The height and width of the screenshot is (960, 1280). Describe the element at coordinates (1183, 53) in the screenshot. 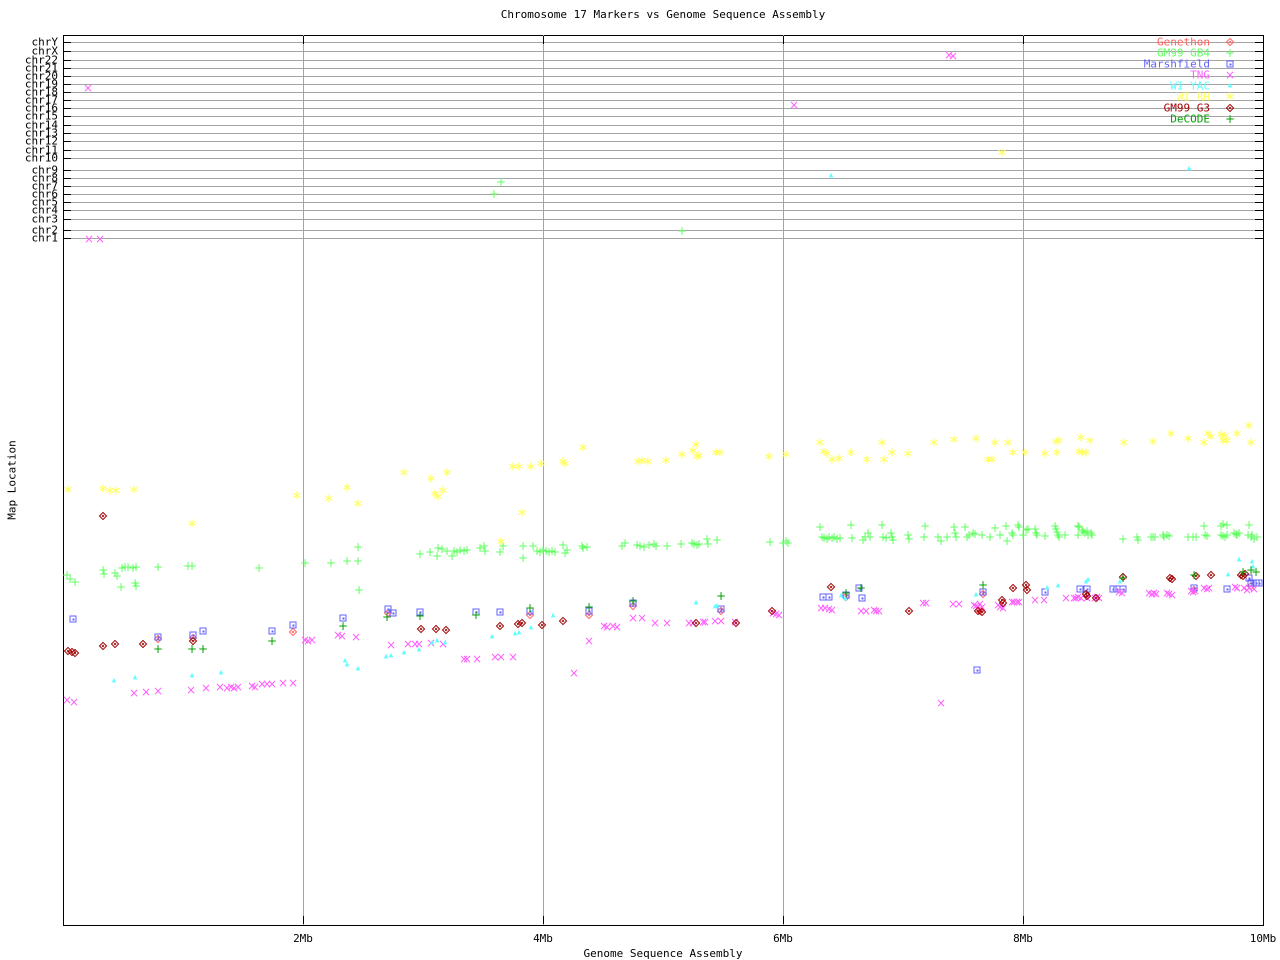

I see `legend-label-gm99-gb4: GM99 GB4` at that location.